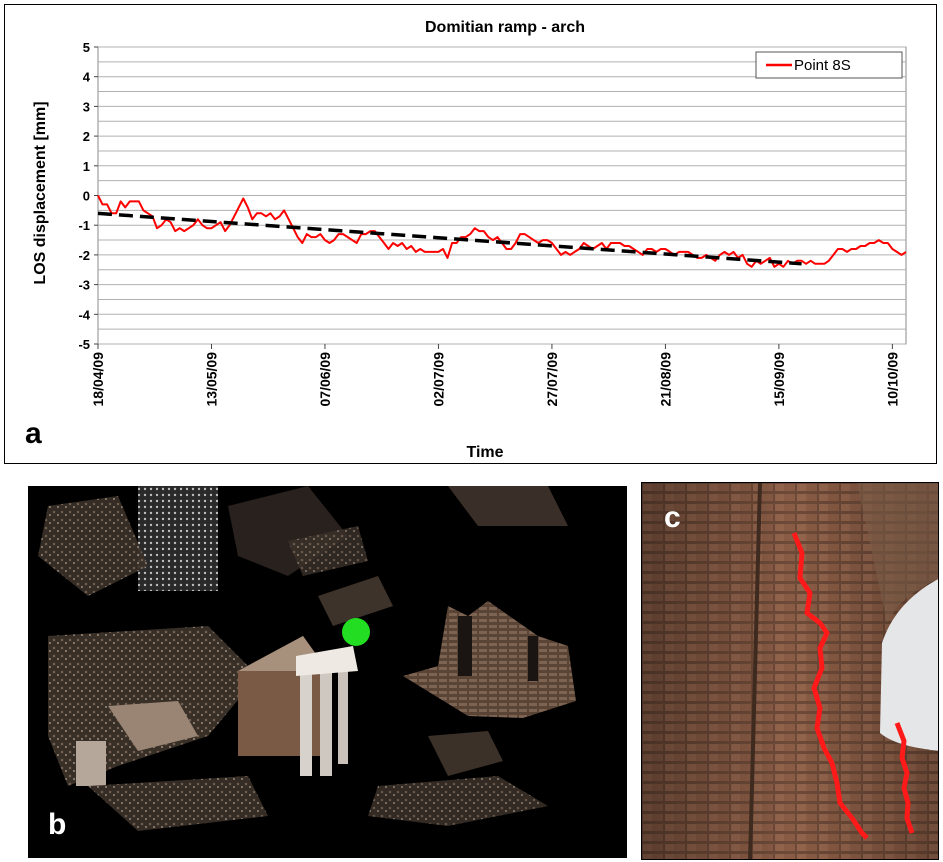 This screenshot has height=862, width=943. Describe the element at coordinates (86, 166) in the screenshot. I see `y-tick-label: 1` at that location.